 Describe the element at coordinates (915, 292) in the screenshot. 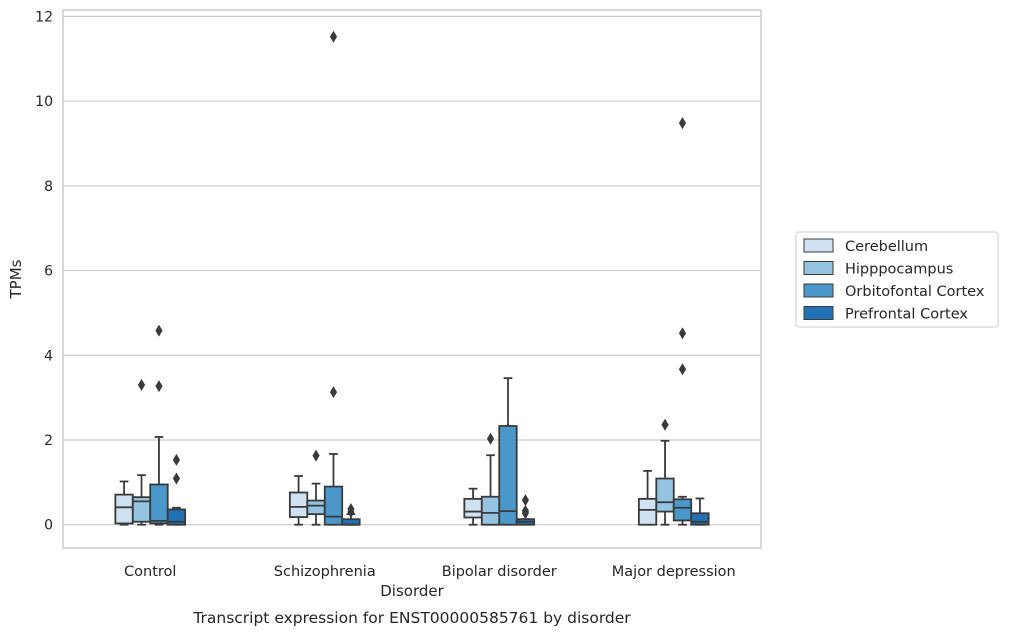

I see `legend-label: Orbitofontal Cortex` at that location.